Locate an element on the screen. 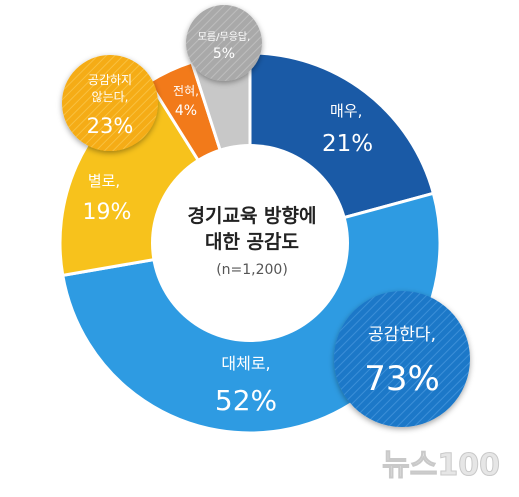  chart-subtitle: (n=1,200) is located at coordinates (252, 270).